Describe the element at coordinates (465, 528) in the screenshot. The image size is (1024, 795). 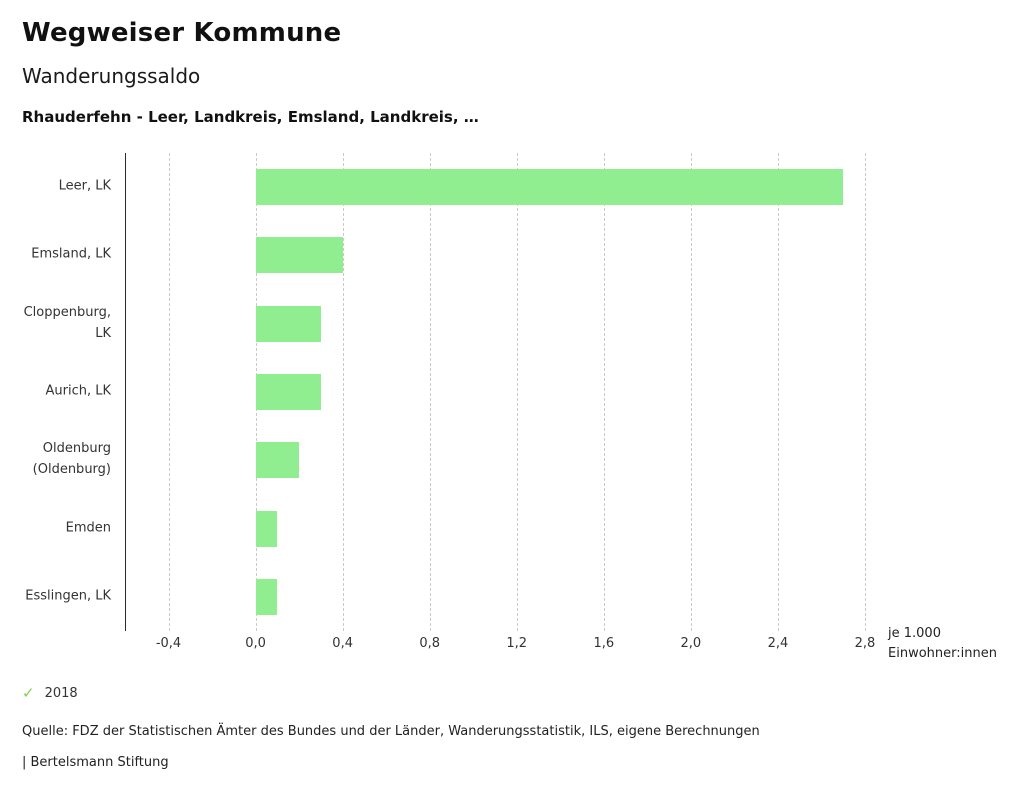
I see `chart-row: Emden` at that location.